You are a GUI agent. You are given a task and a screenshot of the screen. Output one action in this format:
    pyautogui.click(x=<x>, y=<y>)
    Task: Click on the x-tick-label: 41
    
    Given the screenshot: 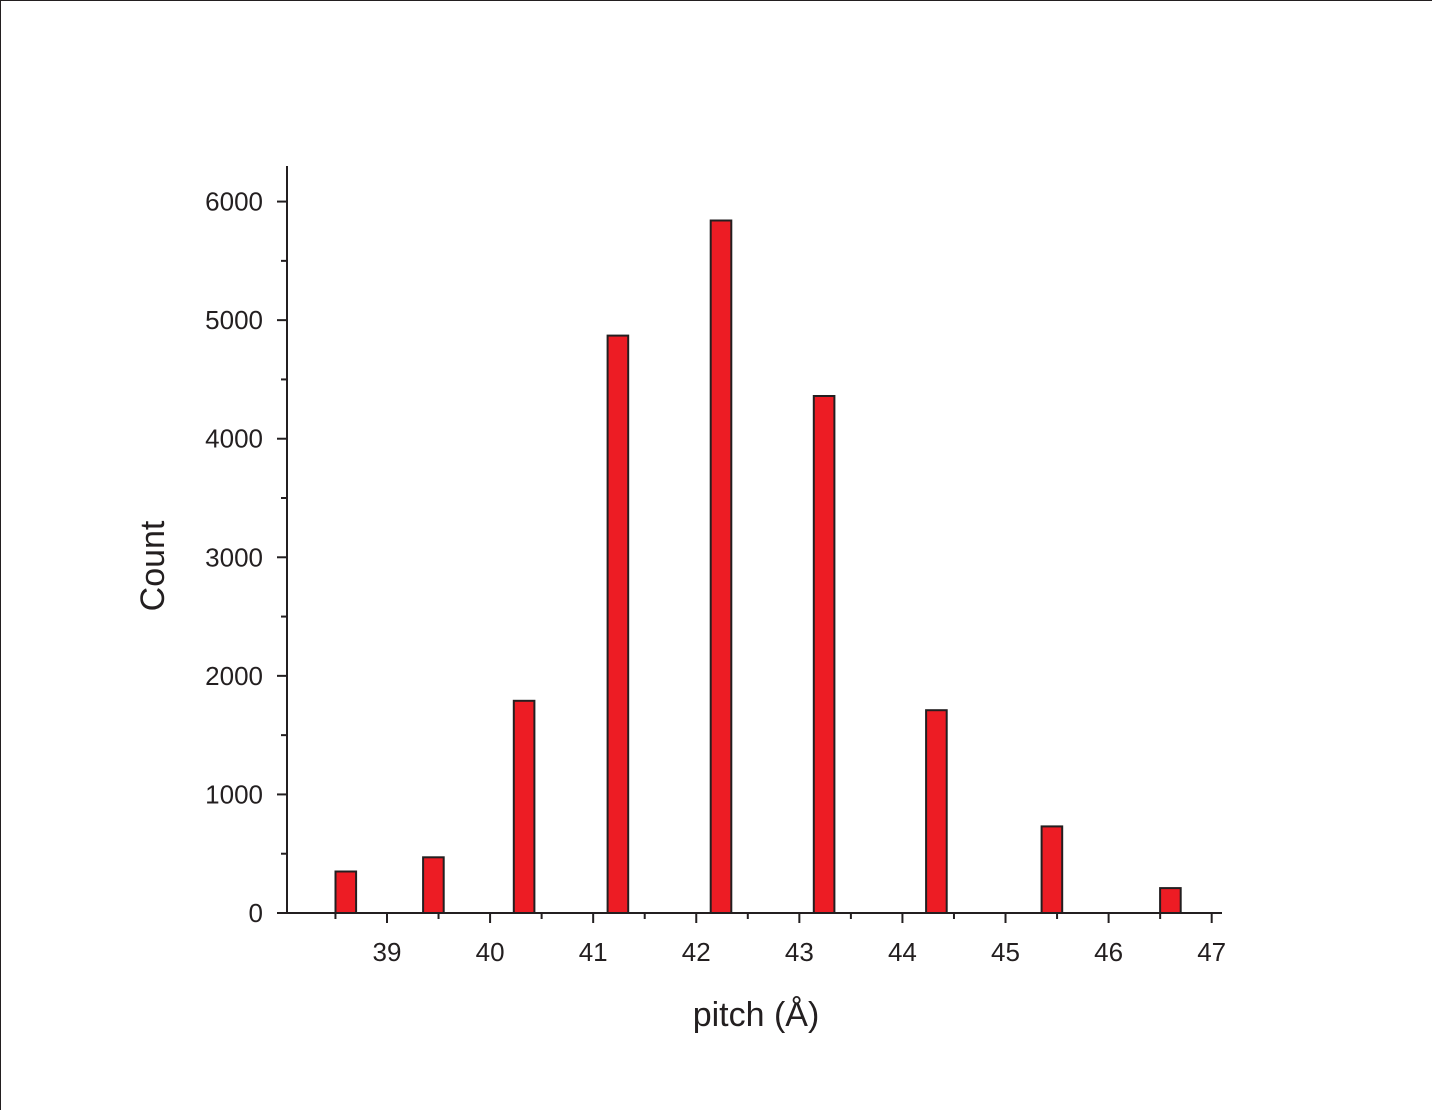 What is the action you would take?
    pyautogui.click(x=593, y=952)
    